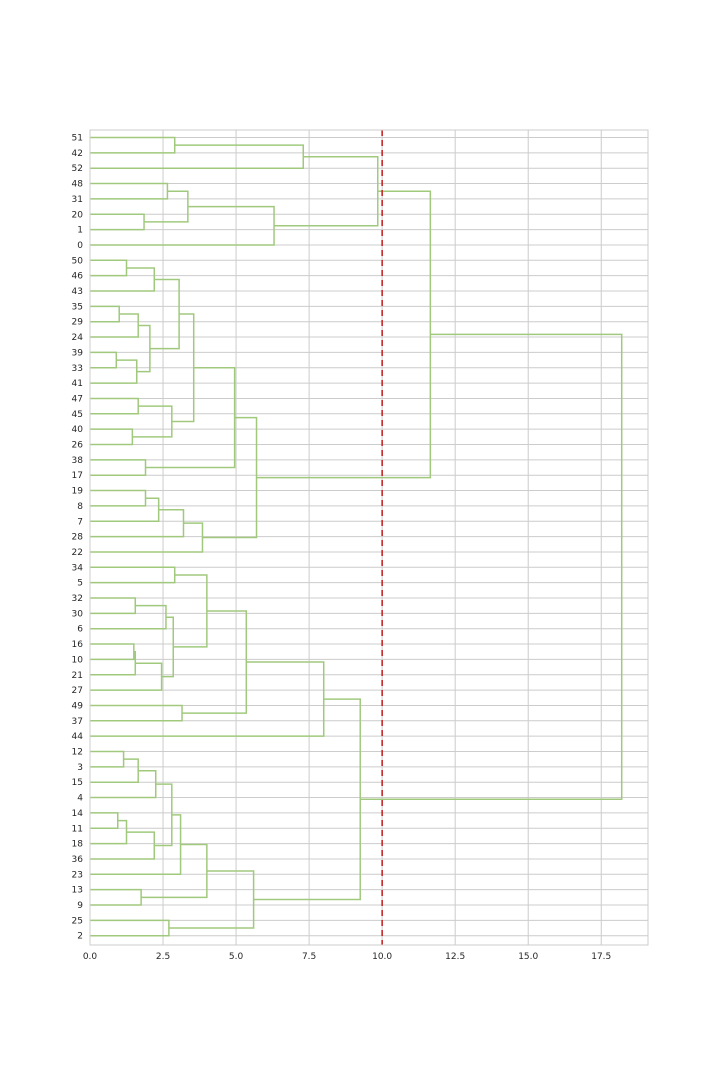 Image resolution: width=720 pixels, height=1080 pixels. Describe the element at coordinates (78, 461) in the screenshot. I see `leaf-label: 38` at that location.